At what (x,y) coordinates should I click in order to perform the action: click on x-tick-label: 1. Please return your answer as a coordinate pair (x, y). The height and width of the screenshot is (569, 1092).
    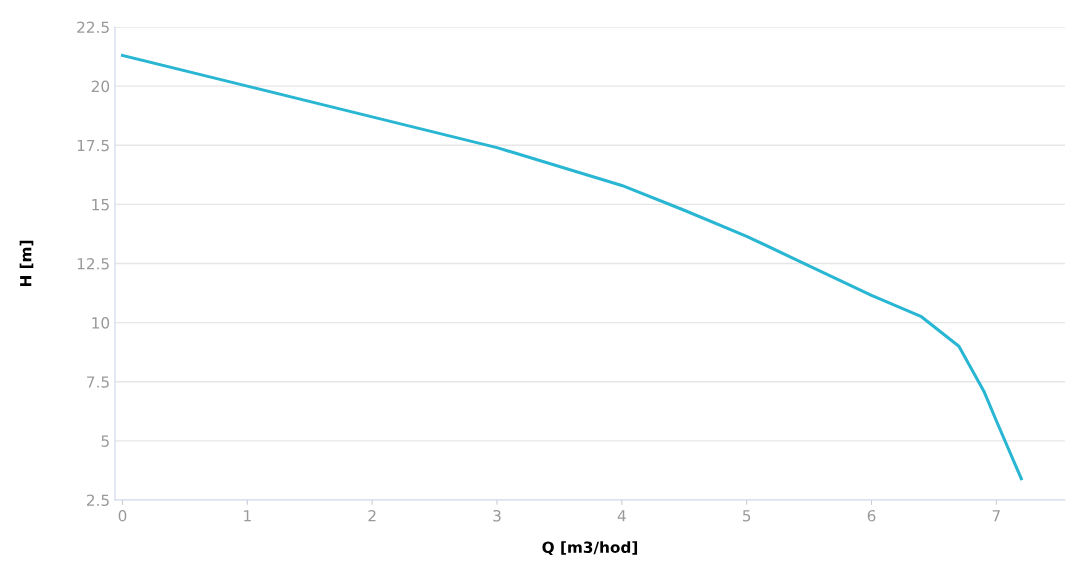
    Looking at the image, I should click on (247, 516).